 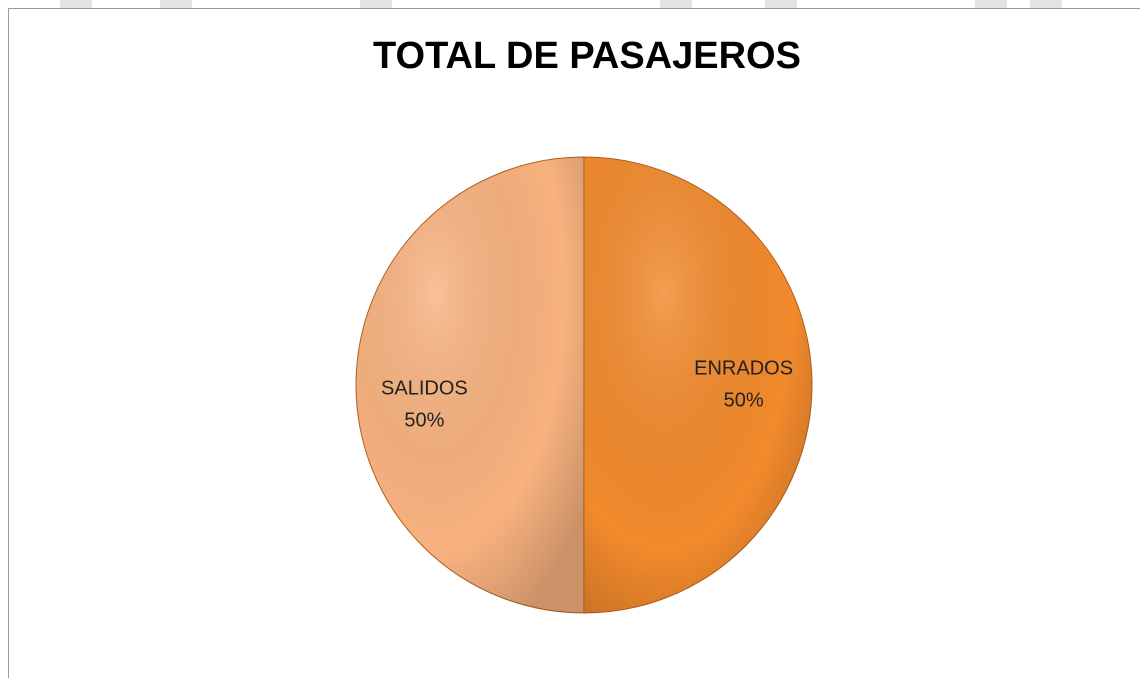 What do you see at coordinates (587, 56) in the screenshot?
I see `chart-title: TOTAL DE PASAJEROS` at bounding box center [587, 56].